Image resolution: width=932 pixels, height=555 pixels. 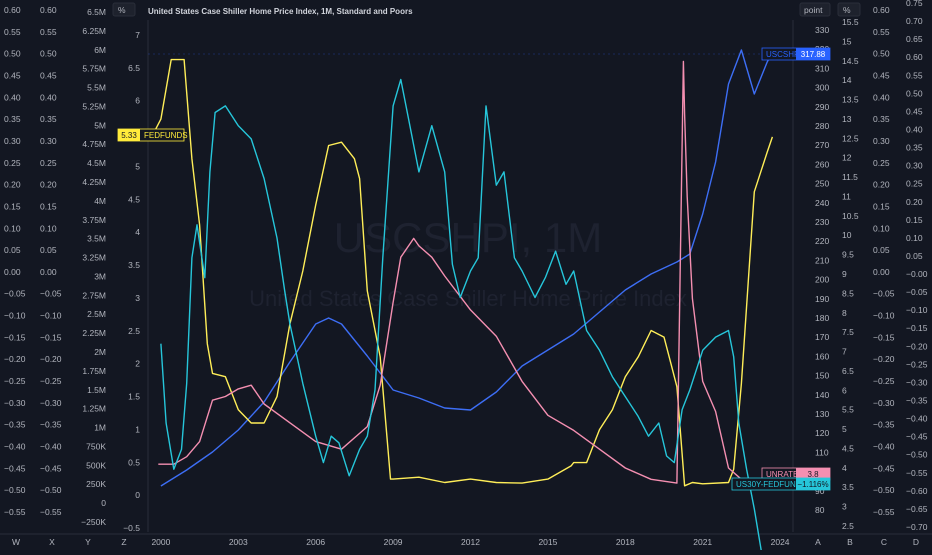 I want to click on right-scale-f-label: −0.25, so click(x=917, y=364).